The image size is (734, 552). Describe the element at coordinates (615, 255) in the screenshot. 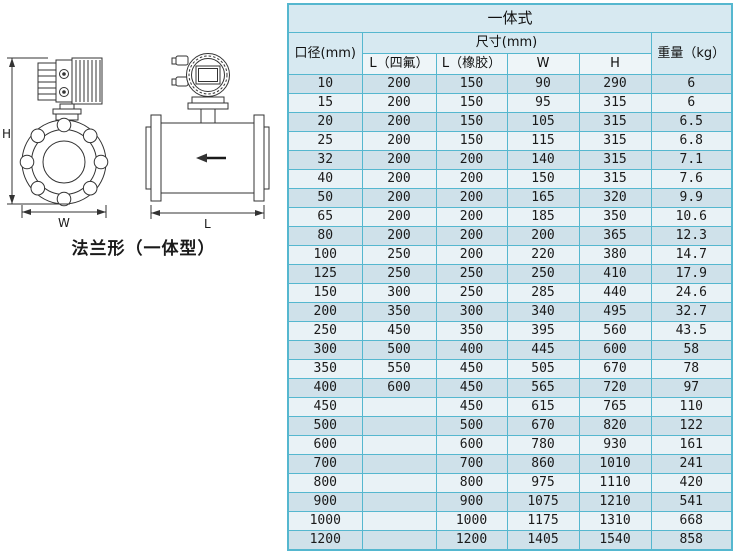

I see `table-cell: 380` at that location.